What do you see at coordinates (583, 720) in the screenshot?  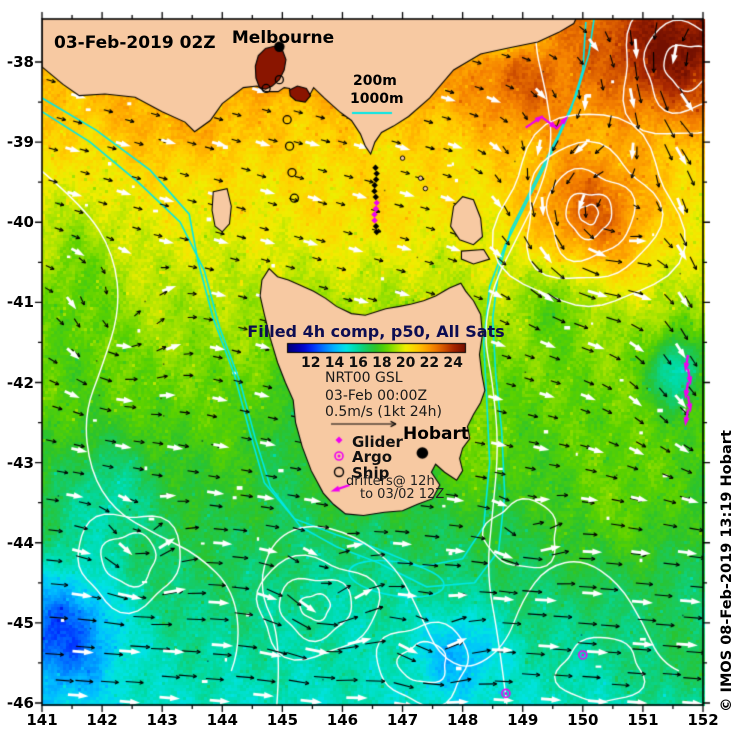 I see `x-axis-tick-label: 150` at bounding box center [583, 720].